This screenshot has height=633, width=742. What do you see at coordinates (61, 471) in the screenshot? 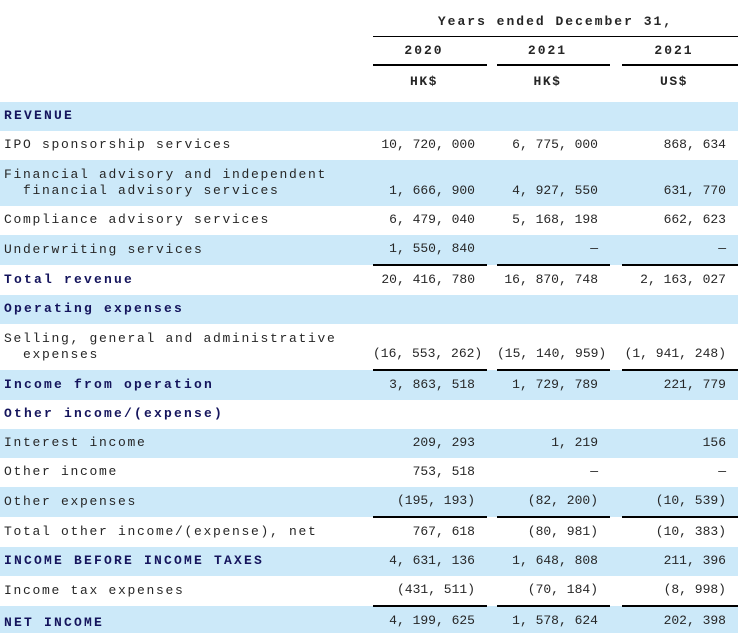
I see `row-label-line1: Other income` at bounding box center [61, 471].